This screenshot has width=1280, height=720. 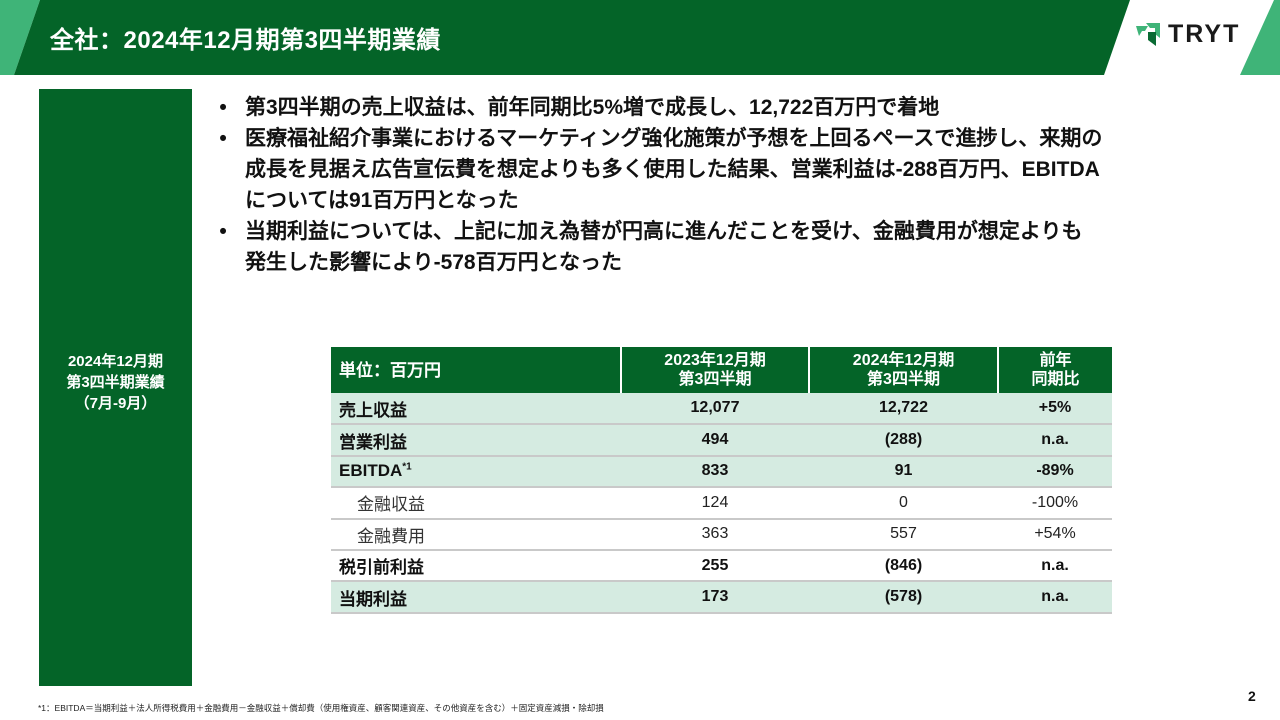 I want to click on cell-yoy: -100%, so click(x=1055, y=503).